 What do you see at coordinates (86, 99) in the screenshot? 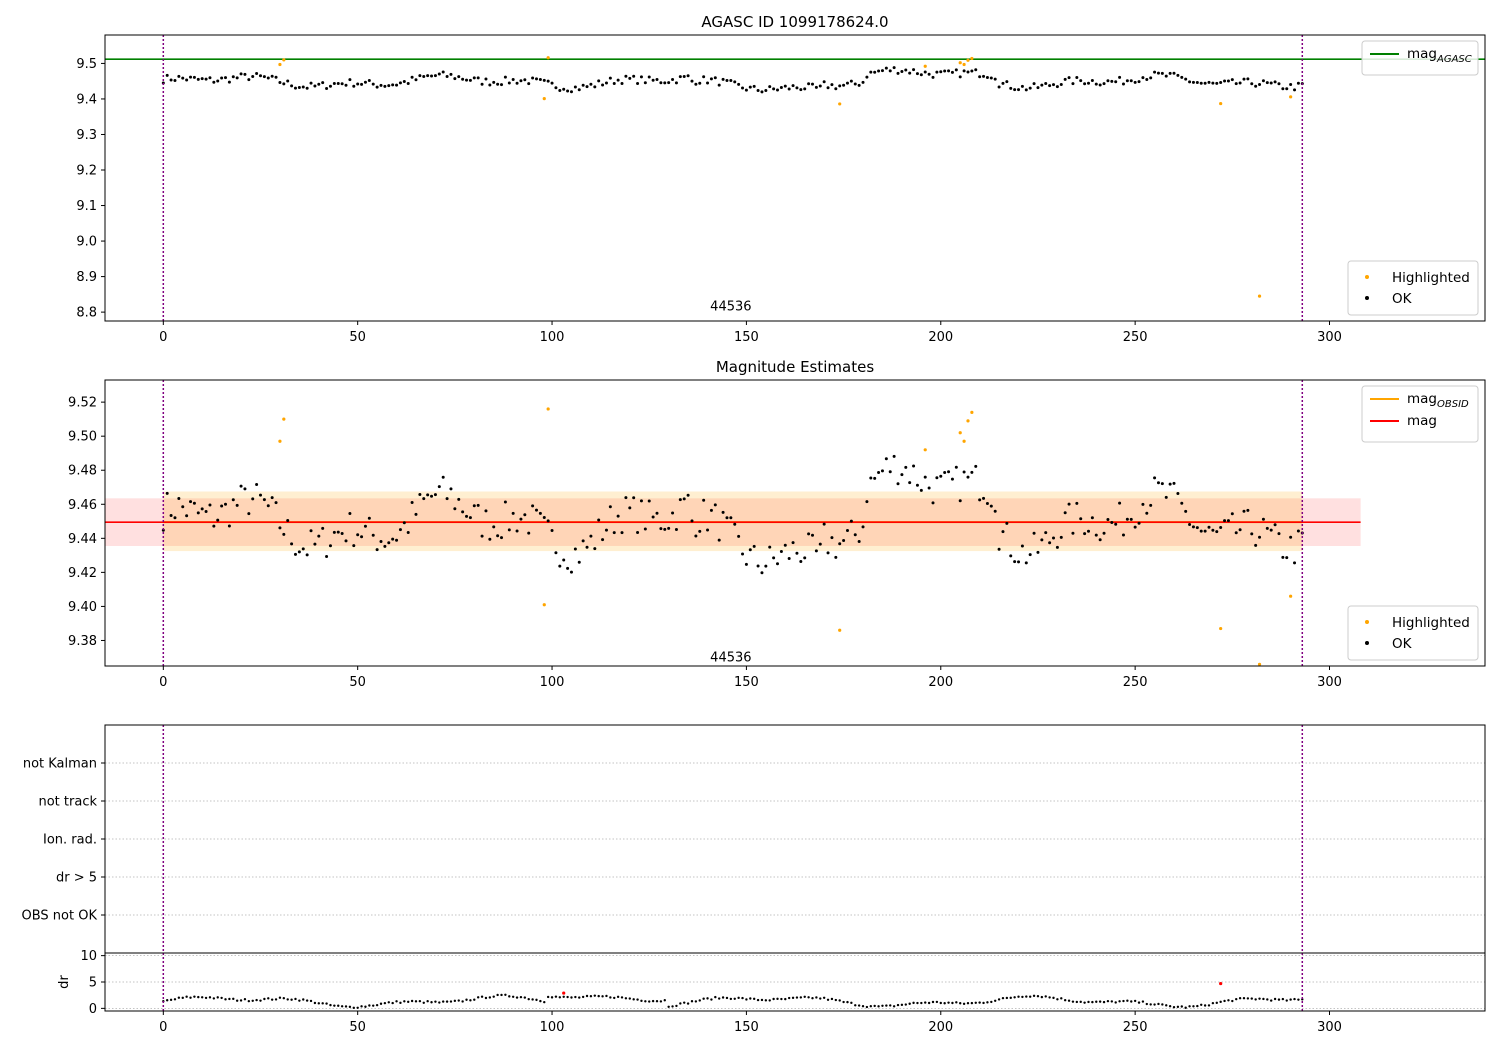
I see `y-tick-label: 9.4` at bounding box center [86, 99].